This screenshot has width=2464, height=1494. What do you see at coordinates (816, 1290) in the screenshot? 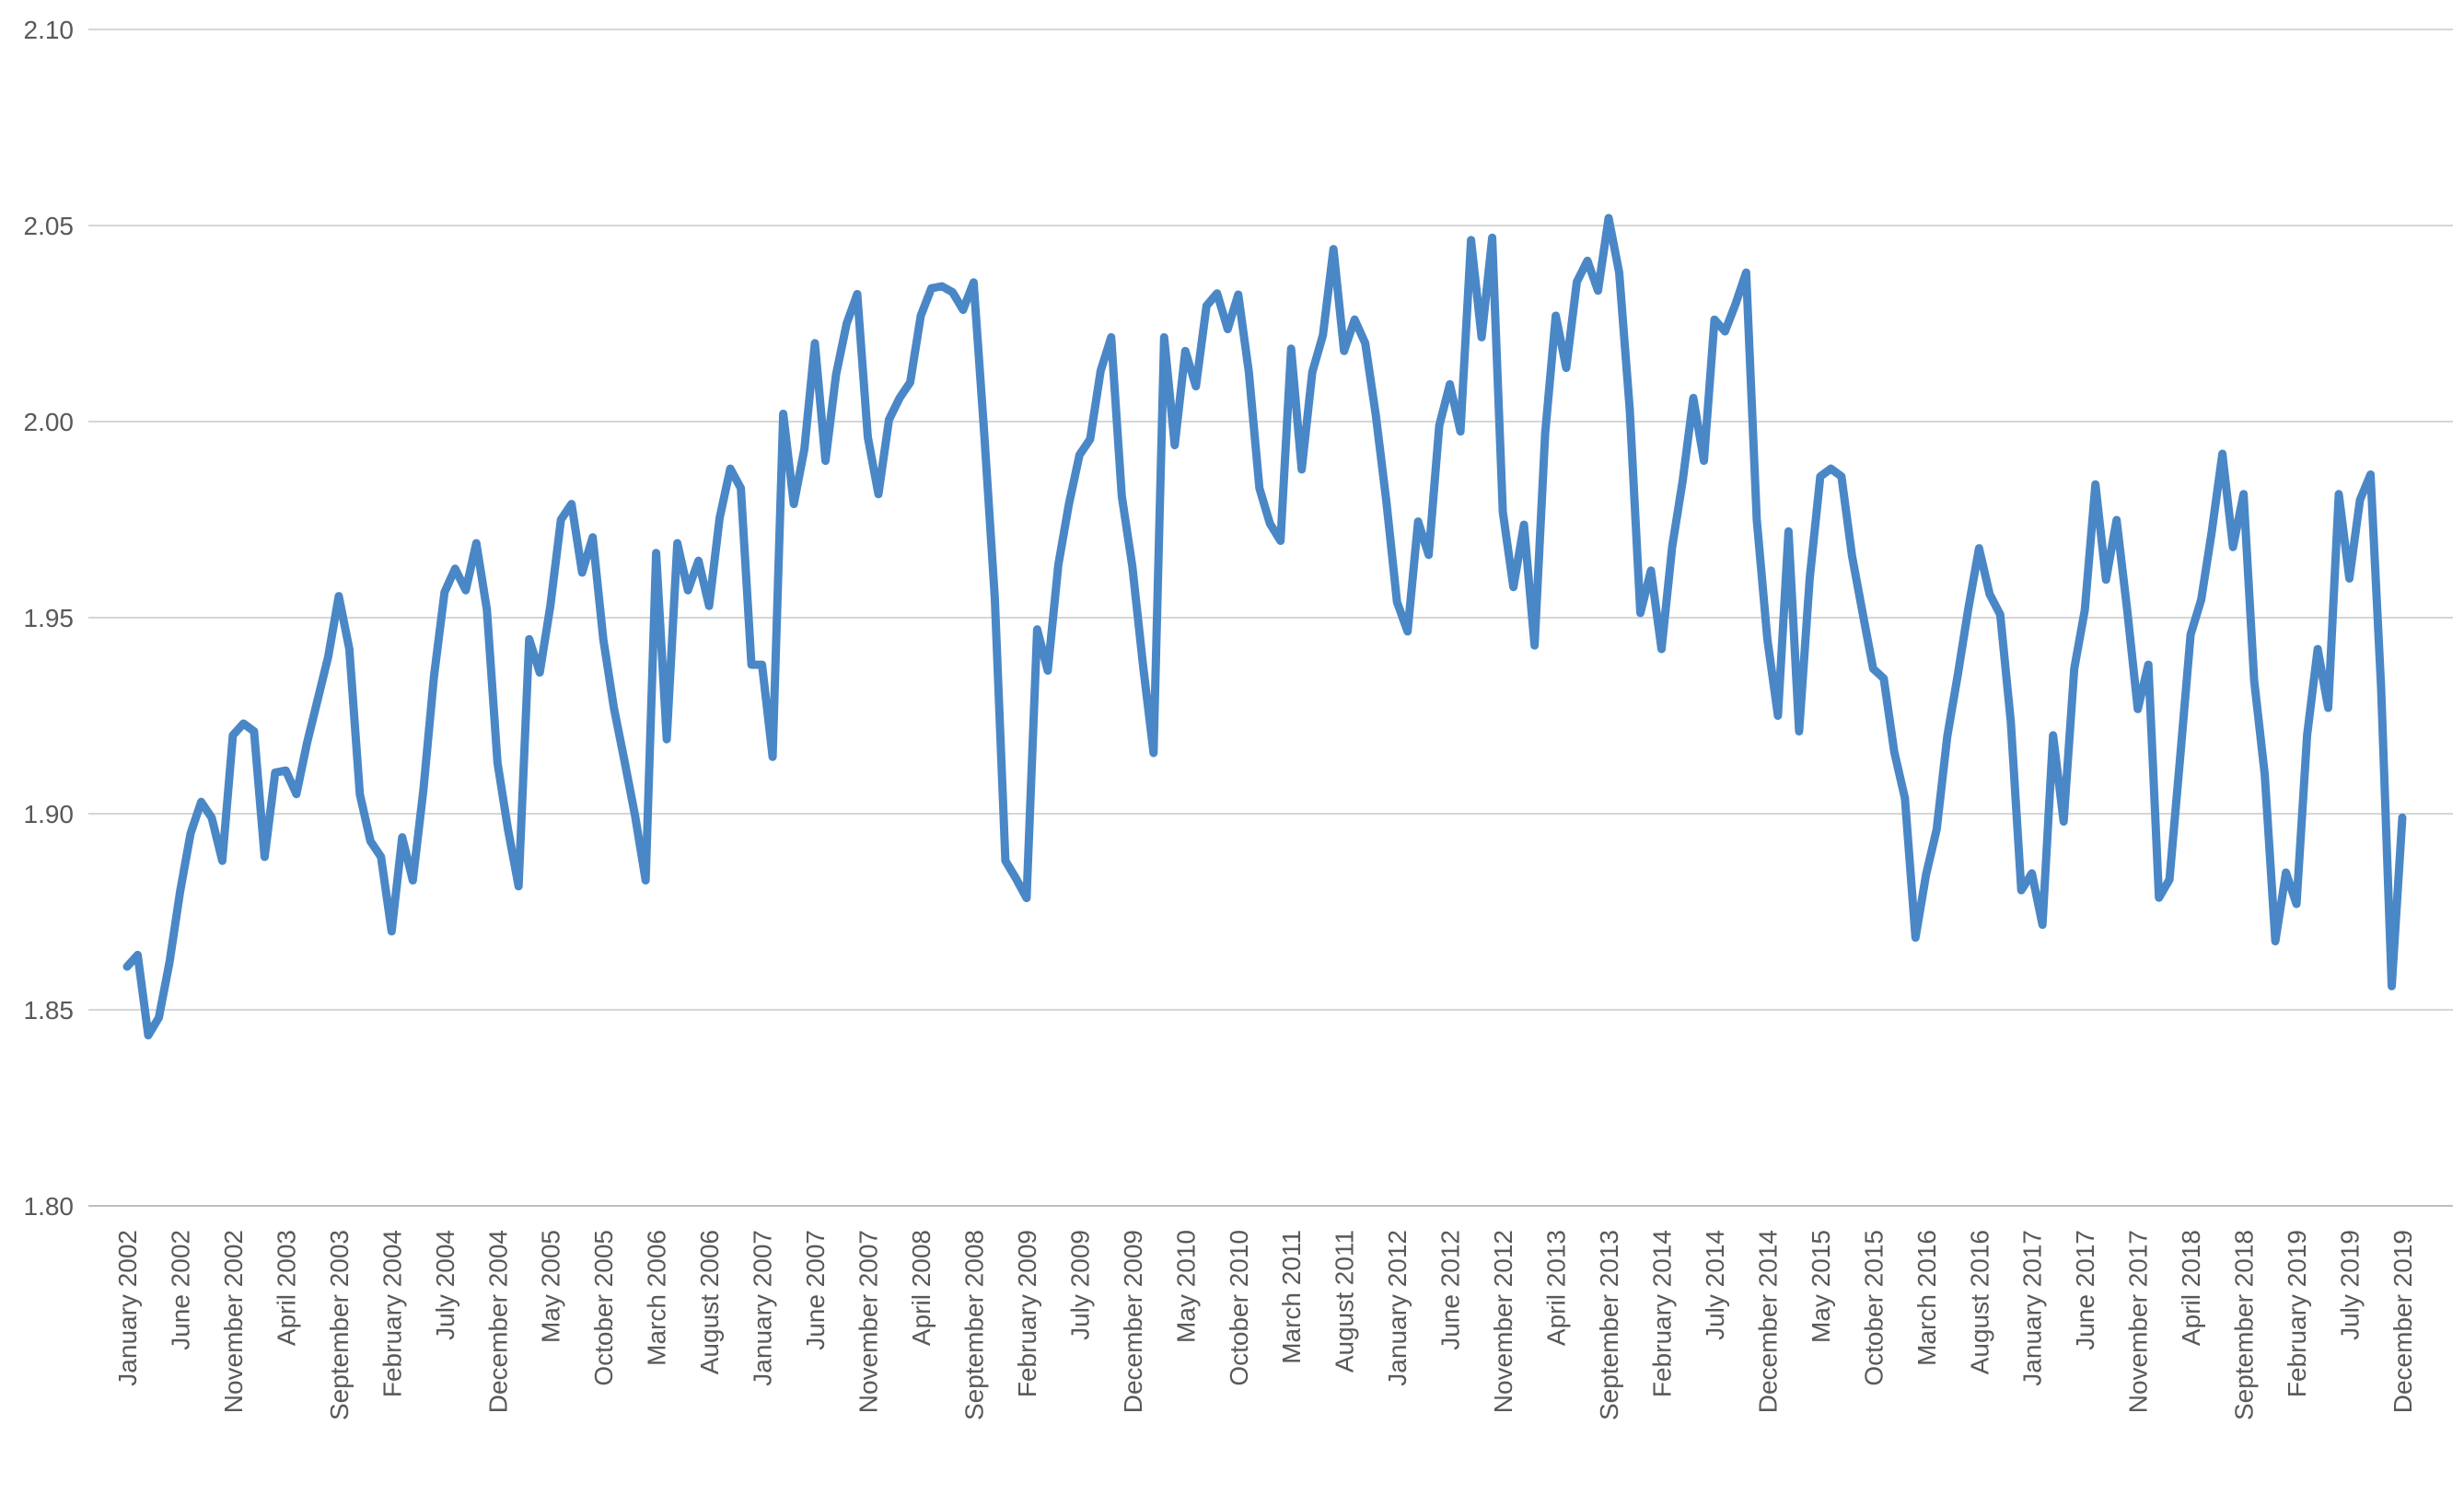
I see `x-axis-tick-label: June 2007` at bounding box center [816, 1290].